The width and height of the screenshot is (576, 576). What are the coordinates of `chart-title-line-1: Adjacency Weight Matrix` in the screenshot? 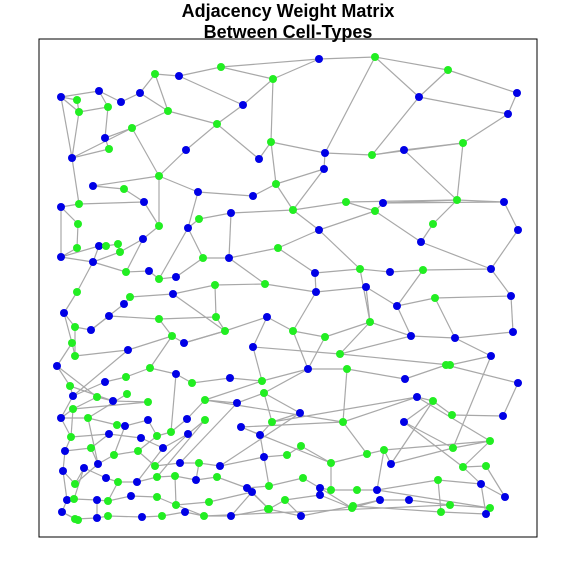 It's located at (288, 11).